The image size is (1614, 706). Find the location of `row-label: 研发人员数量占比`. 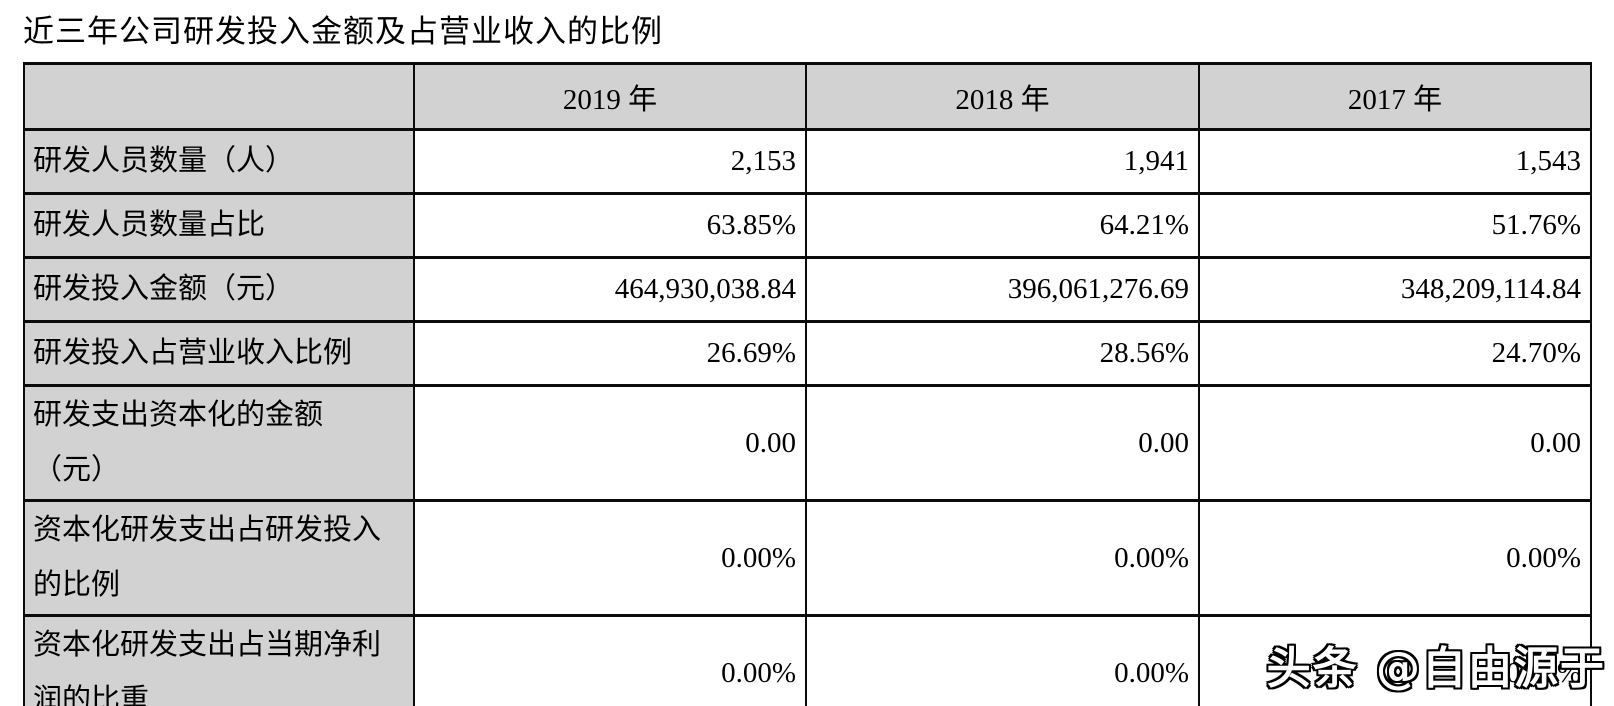

row-label: 研发人员数量占比 is located at coordinates (219, 225).